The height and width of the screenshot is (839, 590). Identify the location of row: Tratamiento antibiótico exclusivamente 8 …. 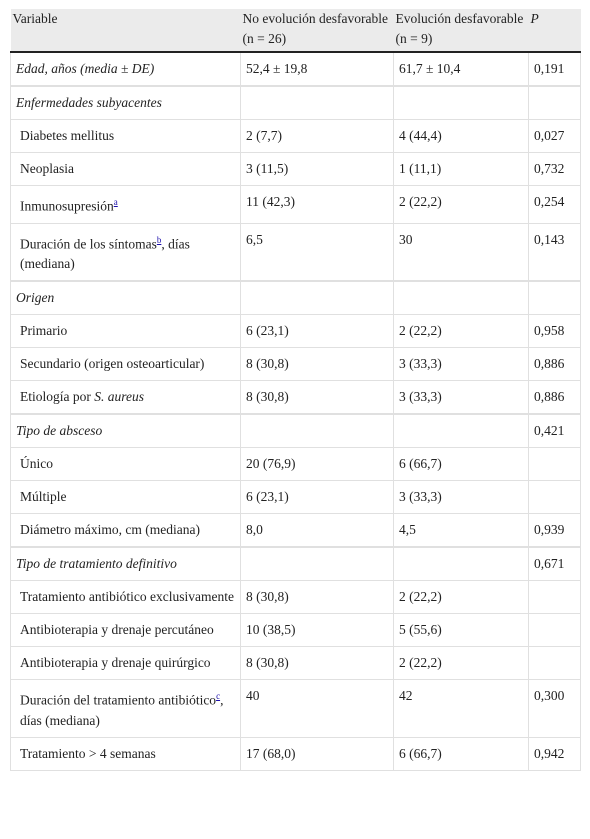
(295, 597).